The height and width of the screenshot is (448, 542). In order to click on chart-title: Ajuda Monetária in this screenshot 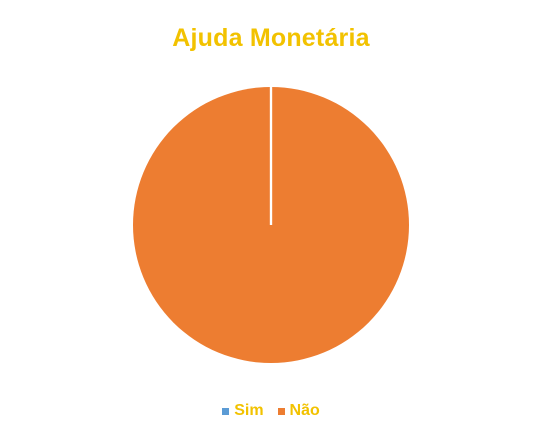, I will do `click(271, 38)`.